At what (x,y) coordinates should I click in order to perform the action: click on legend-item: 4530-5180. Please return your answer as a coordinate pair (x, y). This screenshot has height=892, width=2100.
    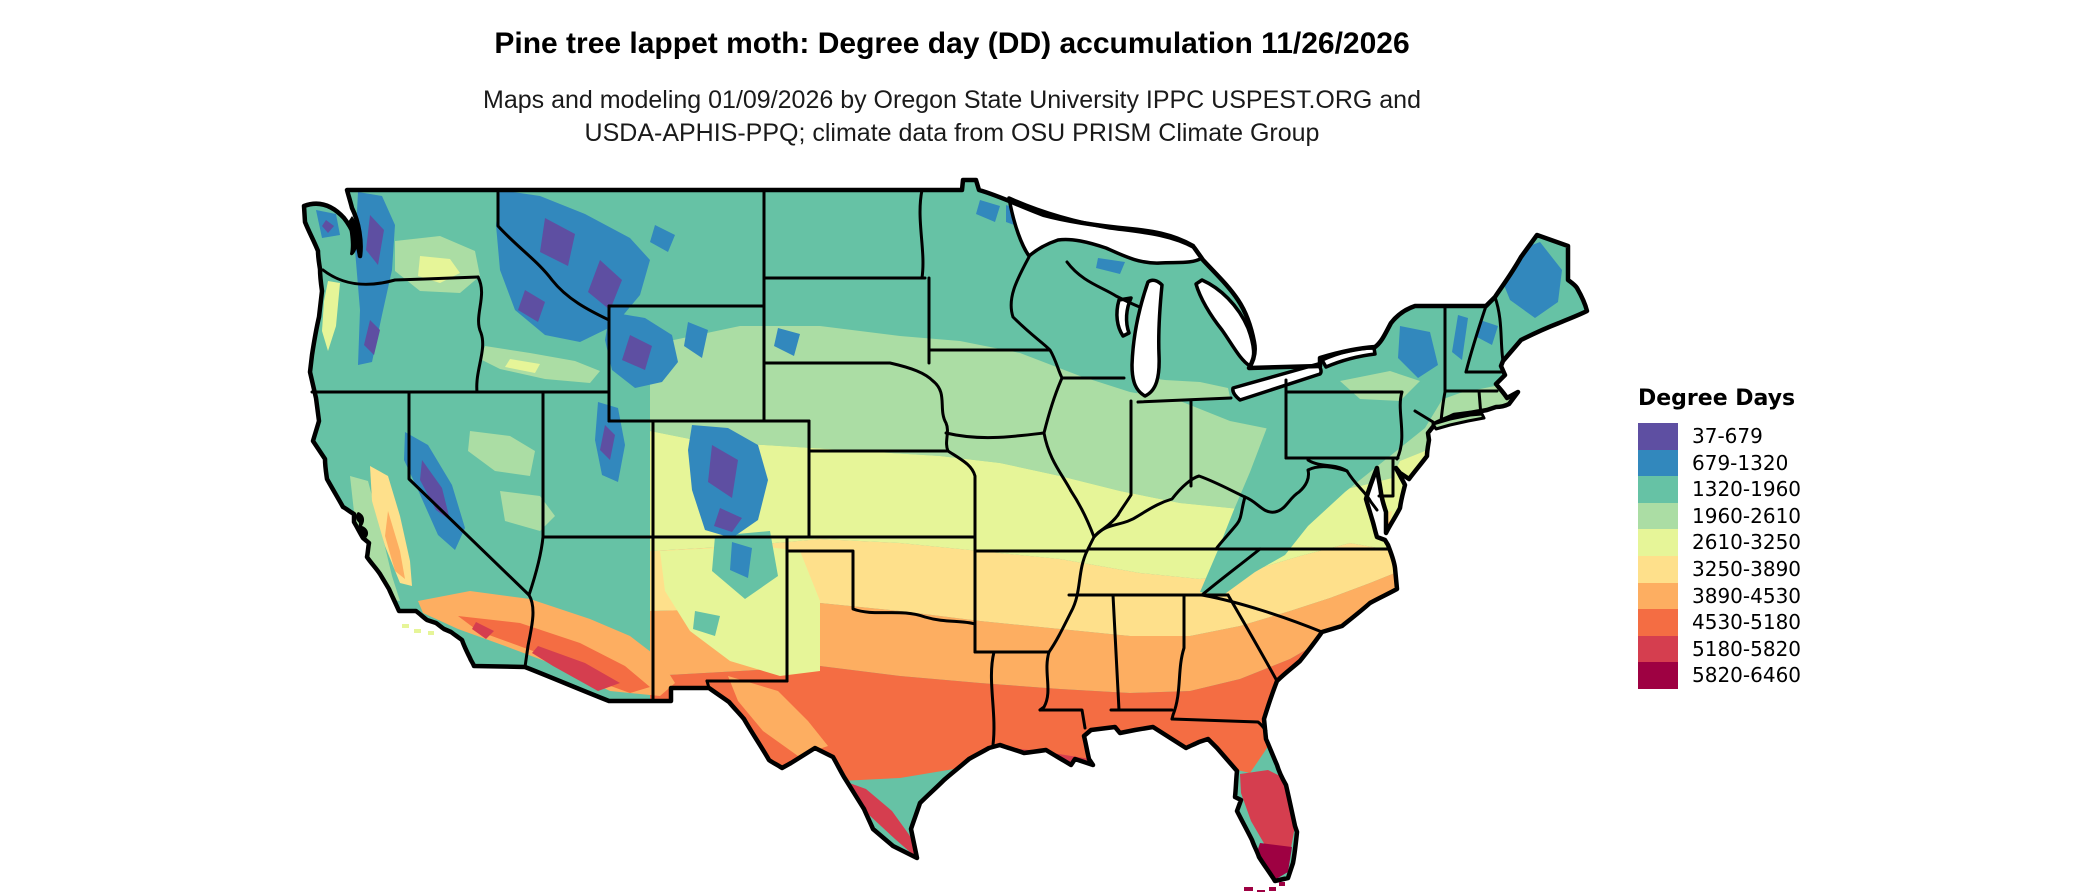
    Looking at the image, I should click on (1719, 622).